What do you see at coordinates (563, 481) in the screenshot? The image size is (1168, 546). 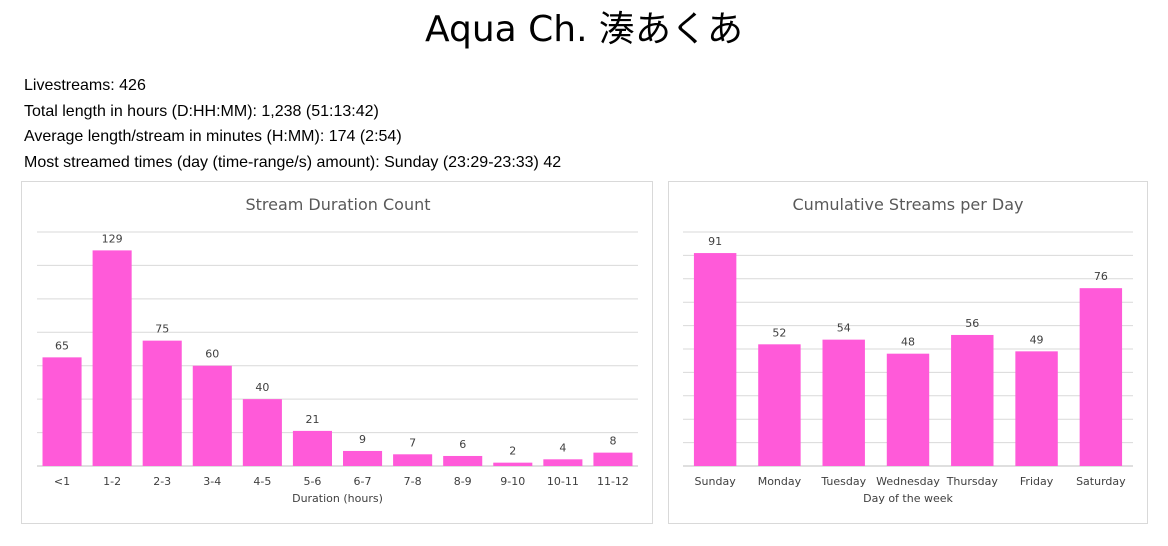 I see `x-tick-label: 10-11` at bounding box center [563, 481].